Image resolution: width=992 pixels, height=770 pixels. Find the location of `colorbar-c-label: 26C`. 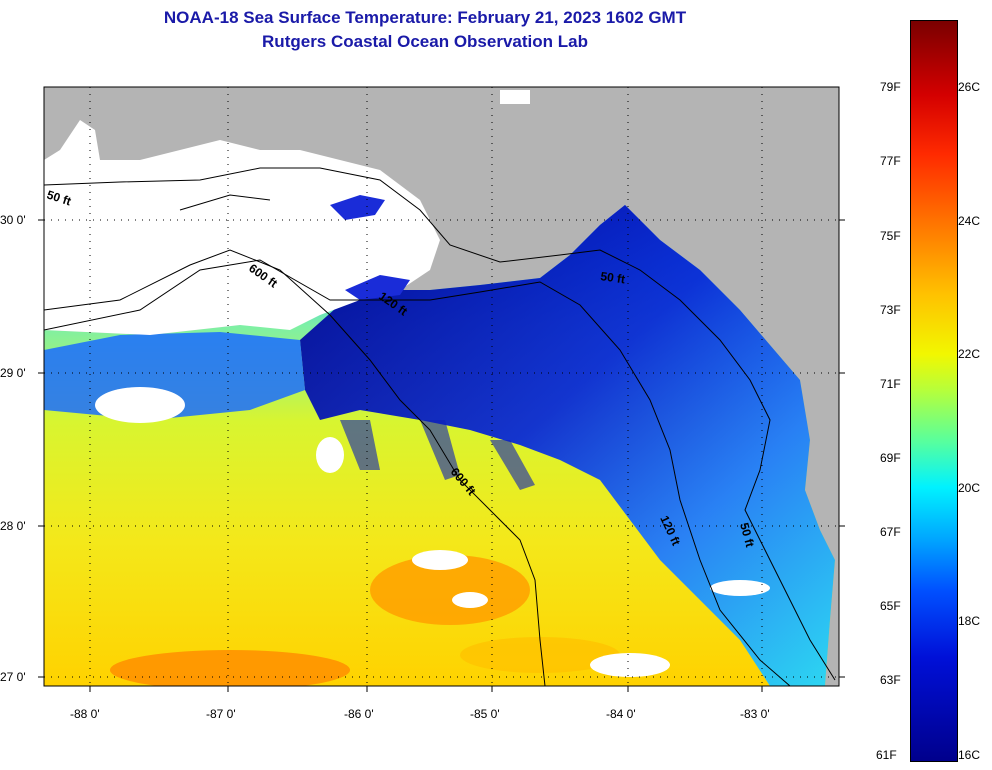

colorbar-c-label: 26C is located at coordinates (969, 87).